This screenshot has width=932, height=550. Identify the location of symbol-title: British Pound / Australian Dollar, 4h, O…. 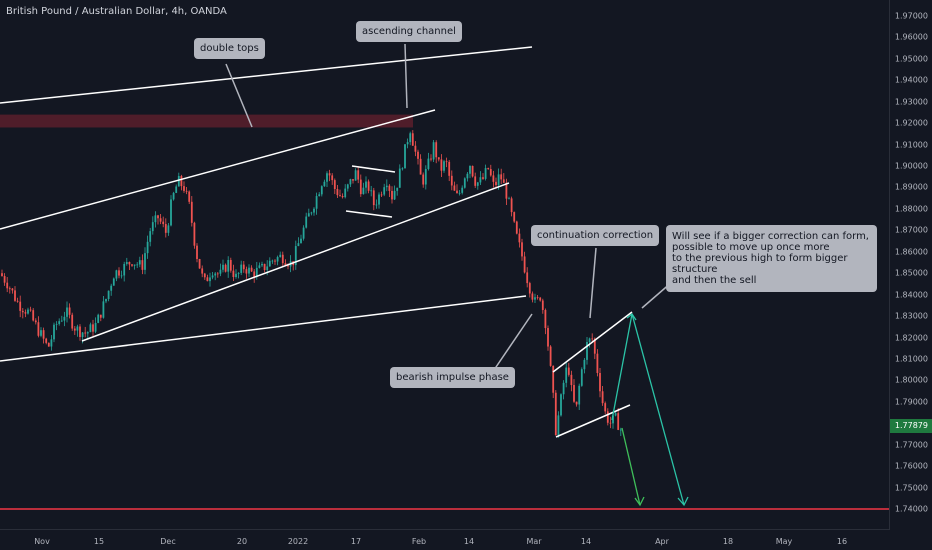
(116, 11).